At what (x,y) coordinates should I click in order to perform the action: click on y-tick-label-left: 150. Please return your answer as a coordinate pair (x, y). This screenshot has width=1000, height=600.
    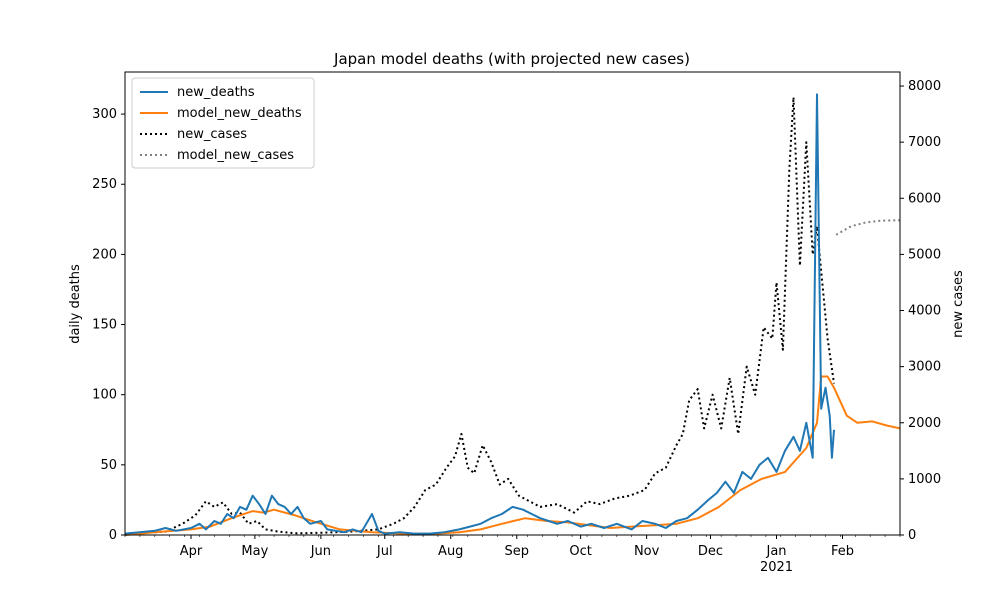
    Looking at the image, I should click on (104, 325).